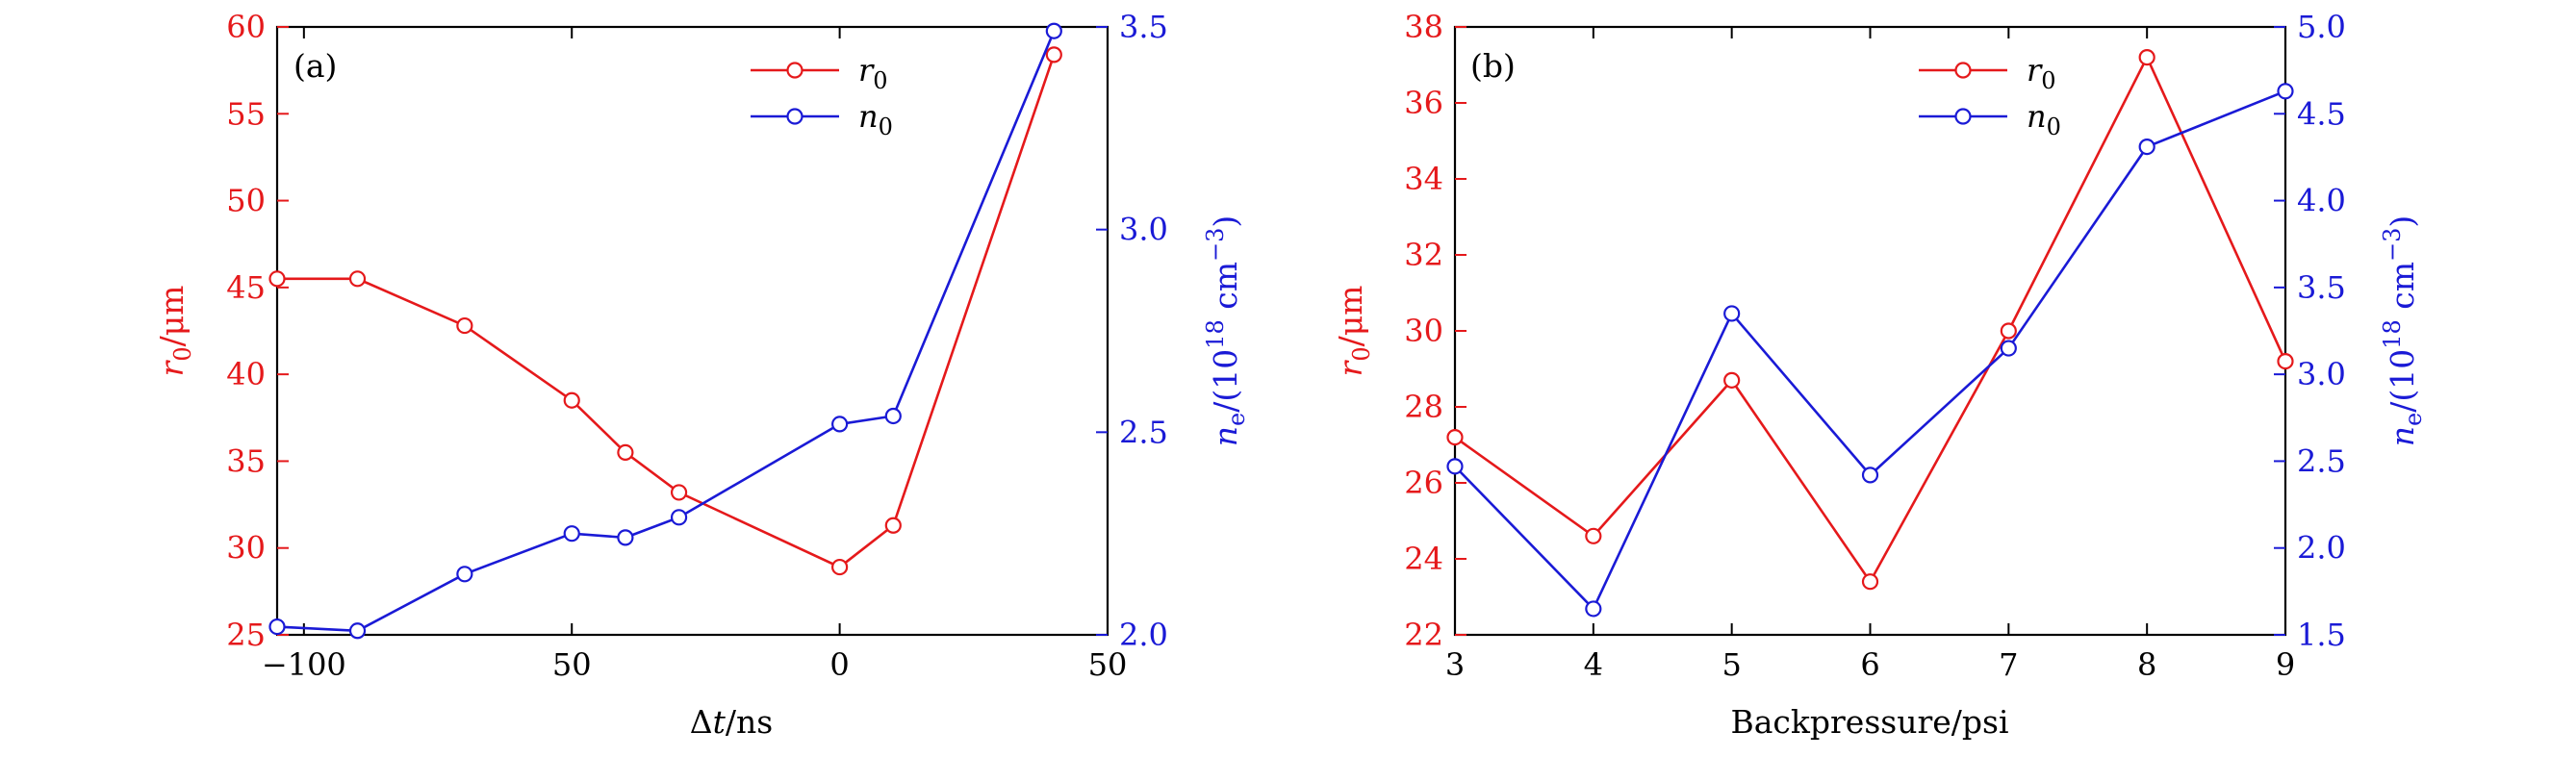 This screenshot has width=2576, height=757. I want to click on y-right-tick-label: 1.5, so click(2321, 635).